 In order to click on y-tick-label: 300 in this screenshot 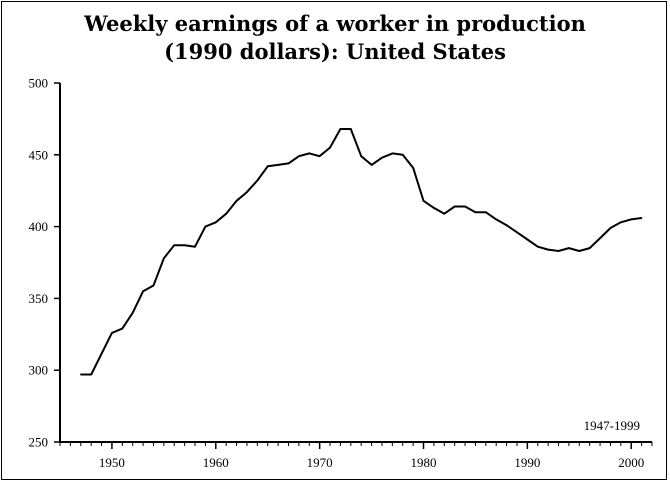, I will do `click(39, 370)`.